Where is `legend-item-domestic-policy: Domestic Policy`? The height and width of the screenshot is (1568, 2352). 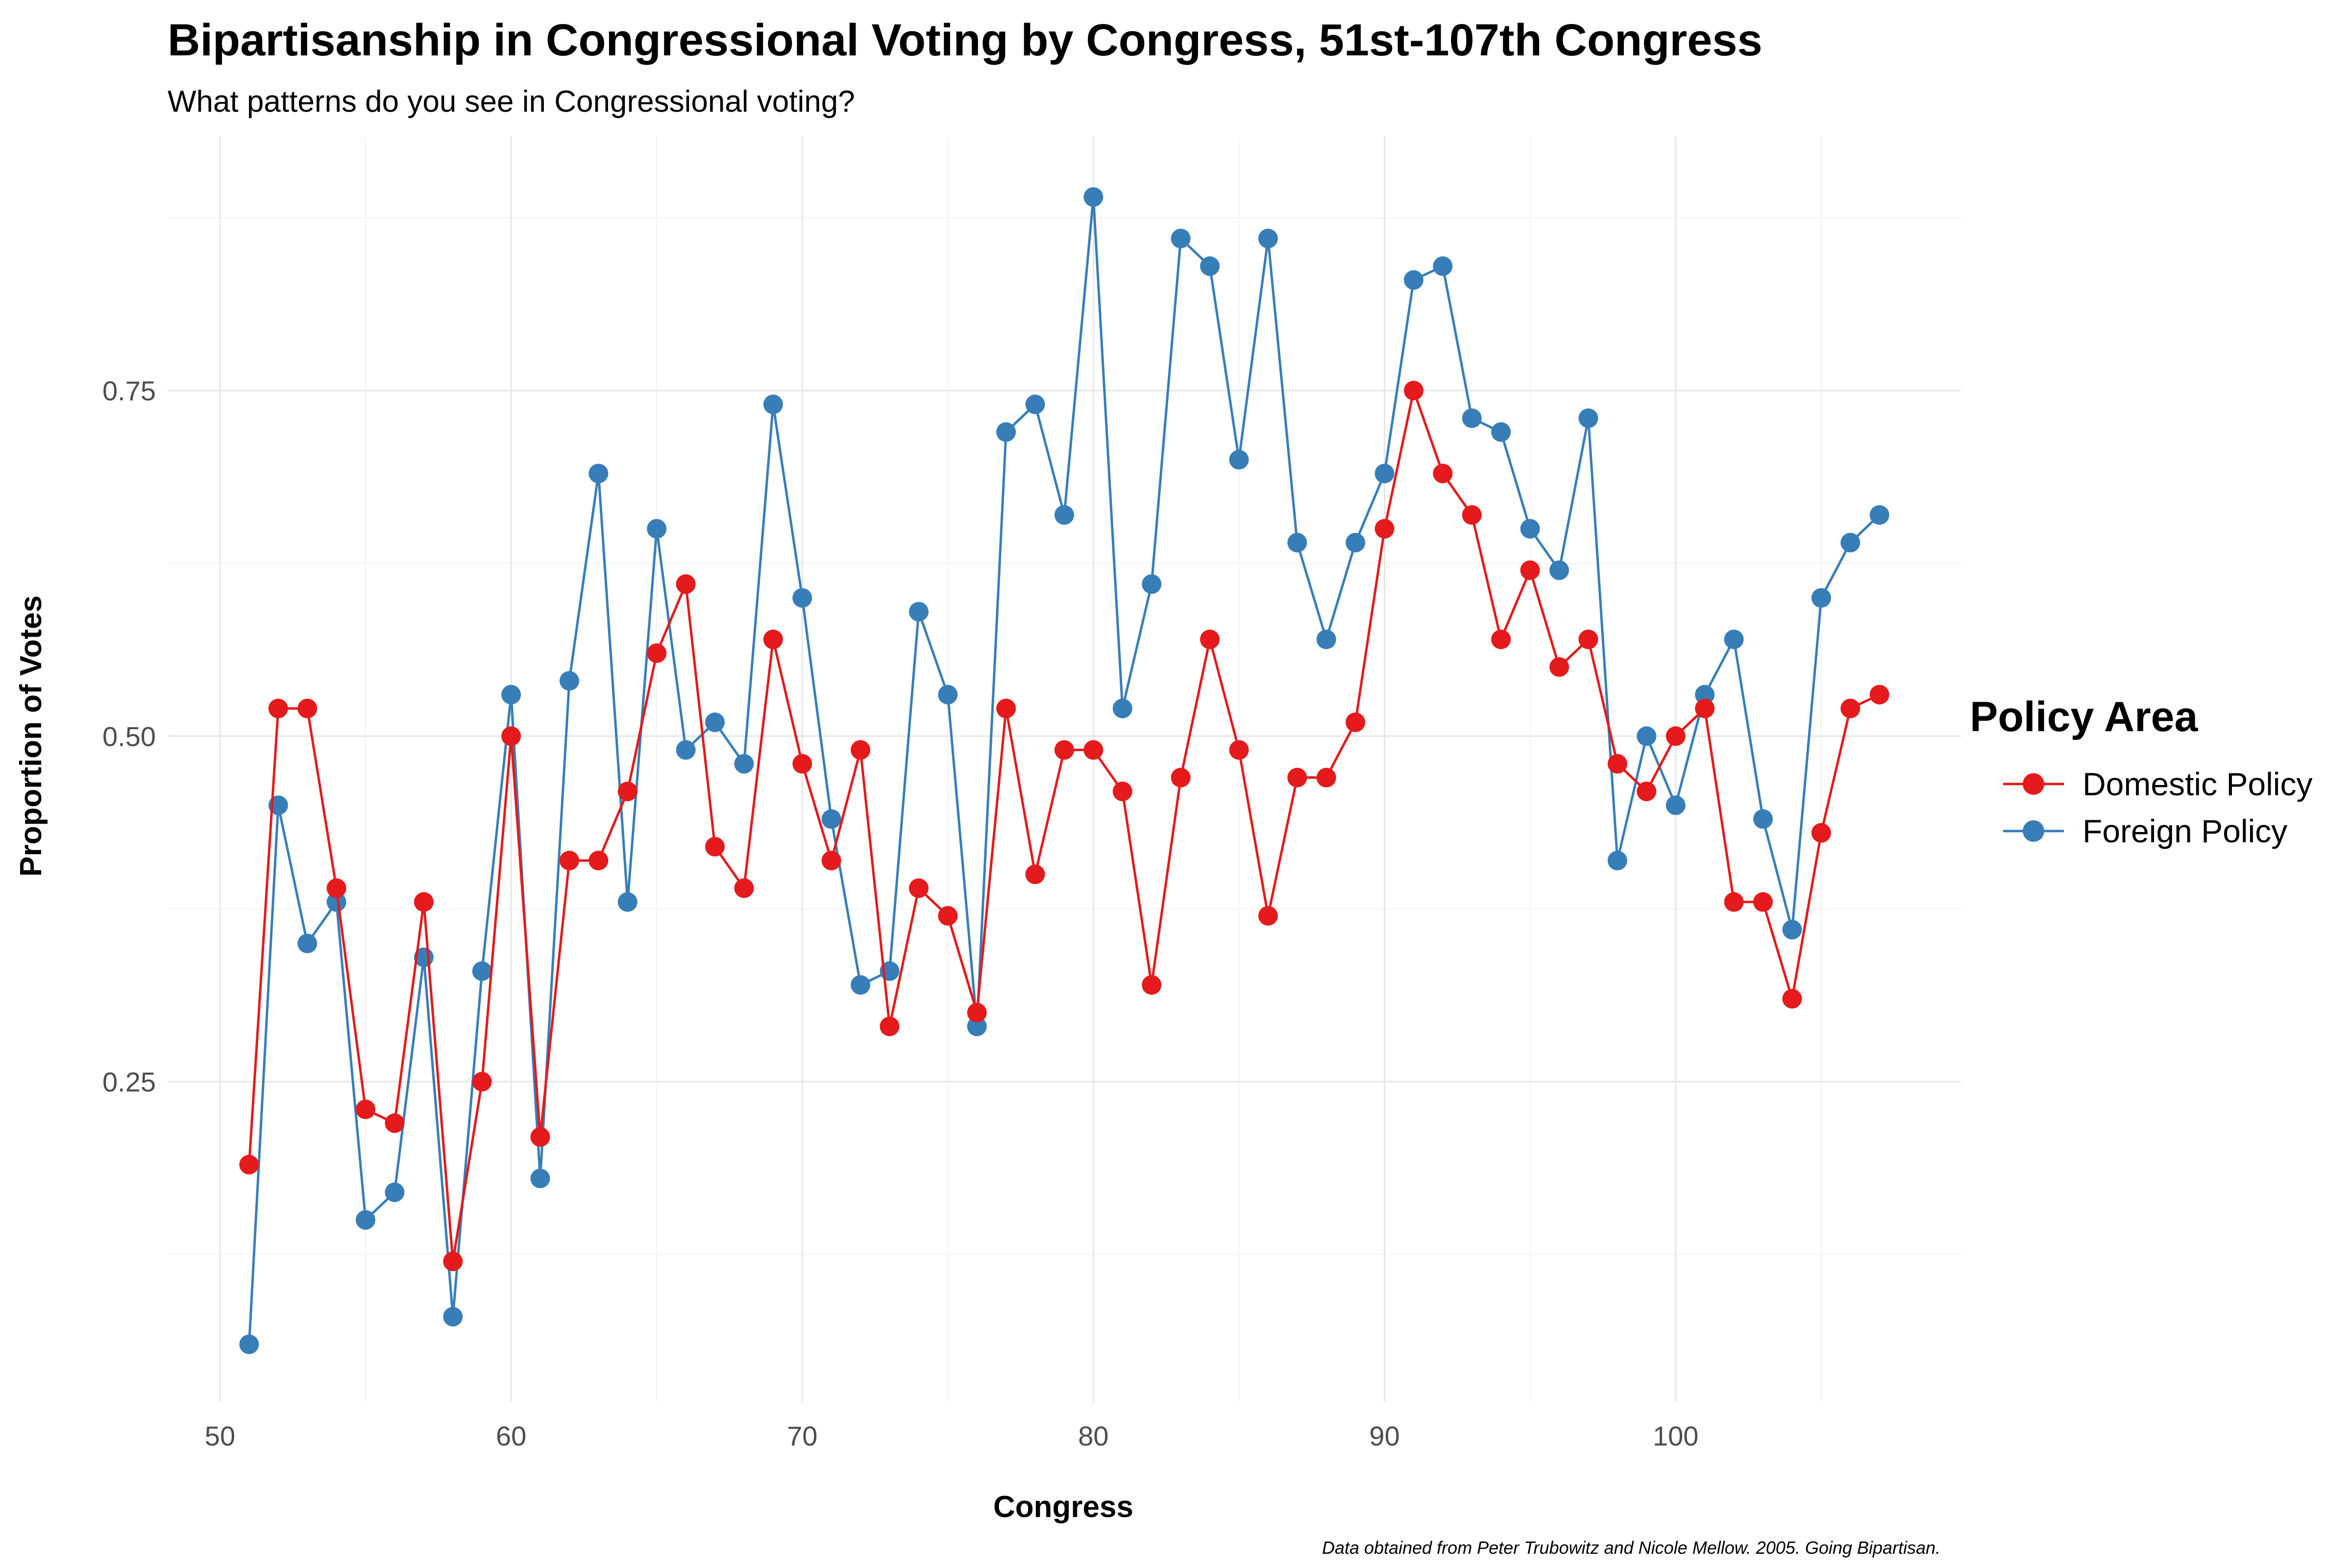
legend-item-domestic-policy: Domestic Policy is located at coordinates (2157, 784).